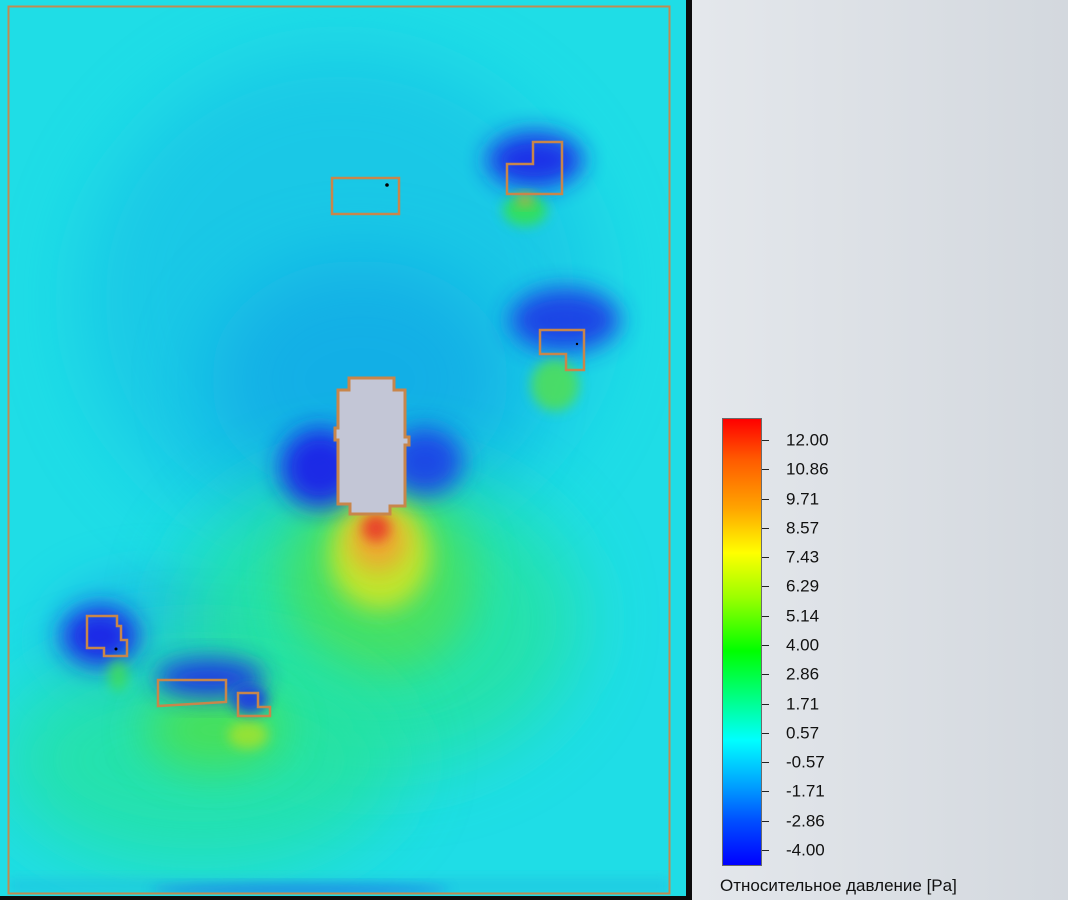 This screenshot has width=1068, height=900. What do you see at coordinates (803, 528) in the screenshot?
I see `colorbar-tick-label: 8.57` at bounding box center [803, 528].